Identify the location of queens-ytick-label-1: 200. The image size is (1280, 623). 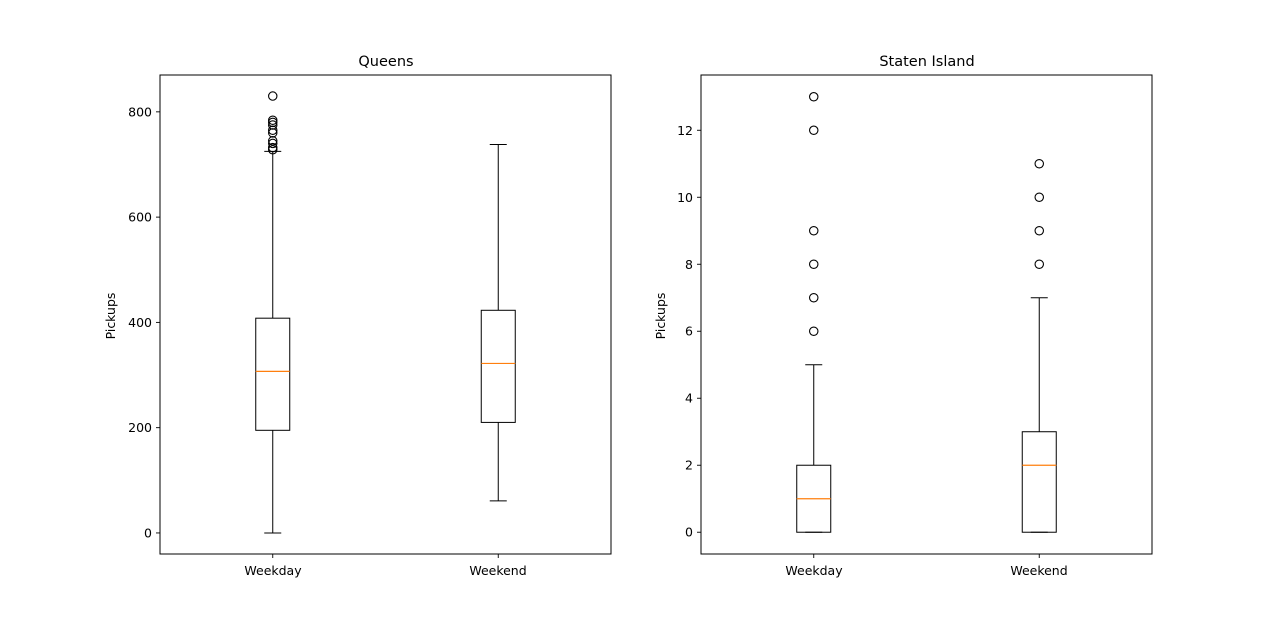
(140, 427).